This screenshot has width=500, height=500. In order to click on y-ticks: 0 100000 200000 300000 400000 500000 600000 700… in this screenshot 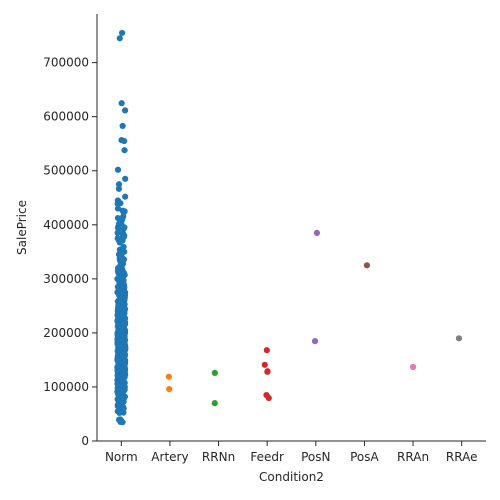, I will do `click(70, 252)`.